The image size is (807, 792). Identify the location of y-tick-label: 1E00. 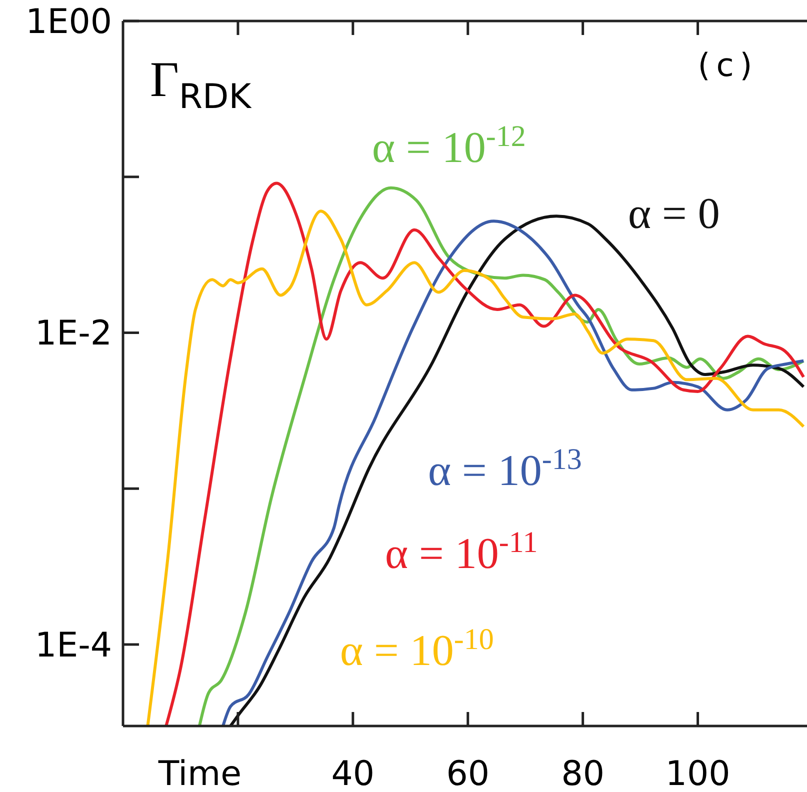
(69, 22).